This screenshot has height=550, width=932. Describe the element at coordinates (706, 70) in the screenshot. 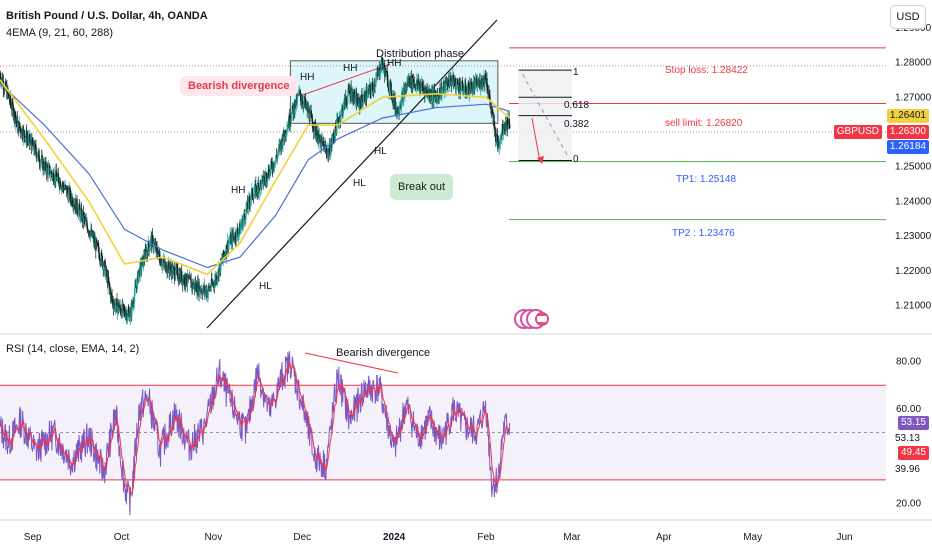

I see `stop-loss-label: Stop loss: 1.28422` at that location.